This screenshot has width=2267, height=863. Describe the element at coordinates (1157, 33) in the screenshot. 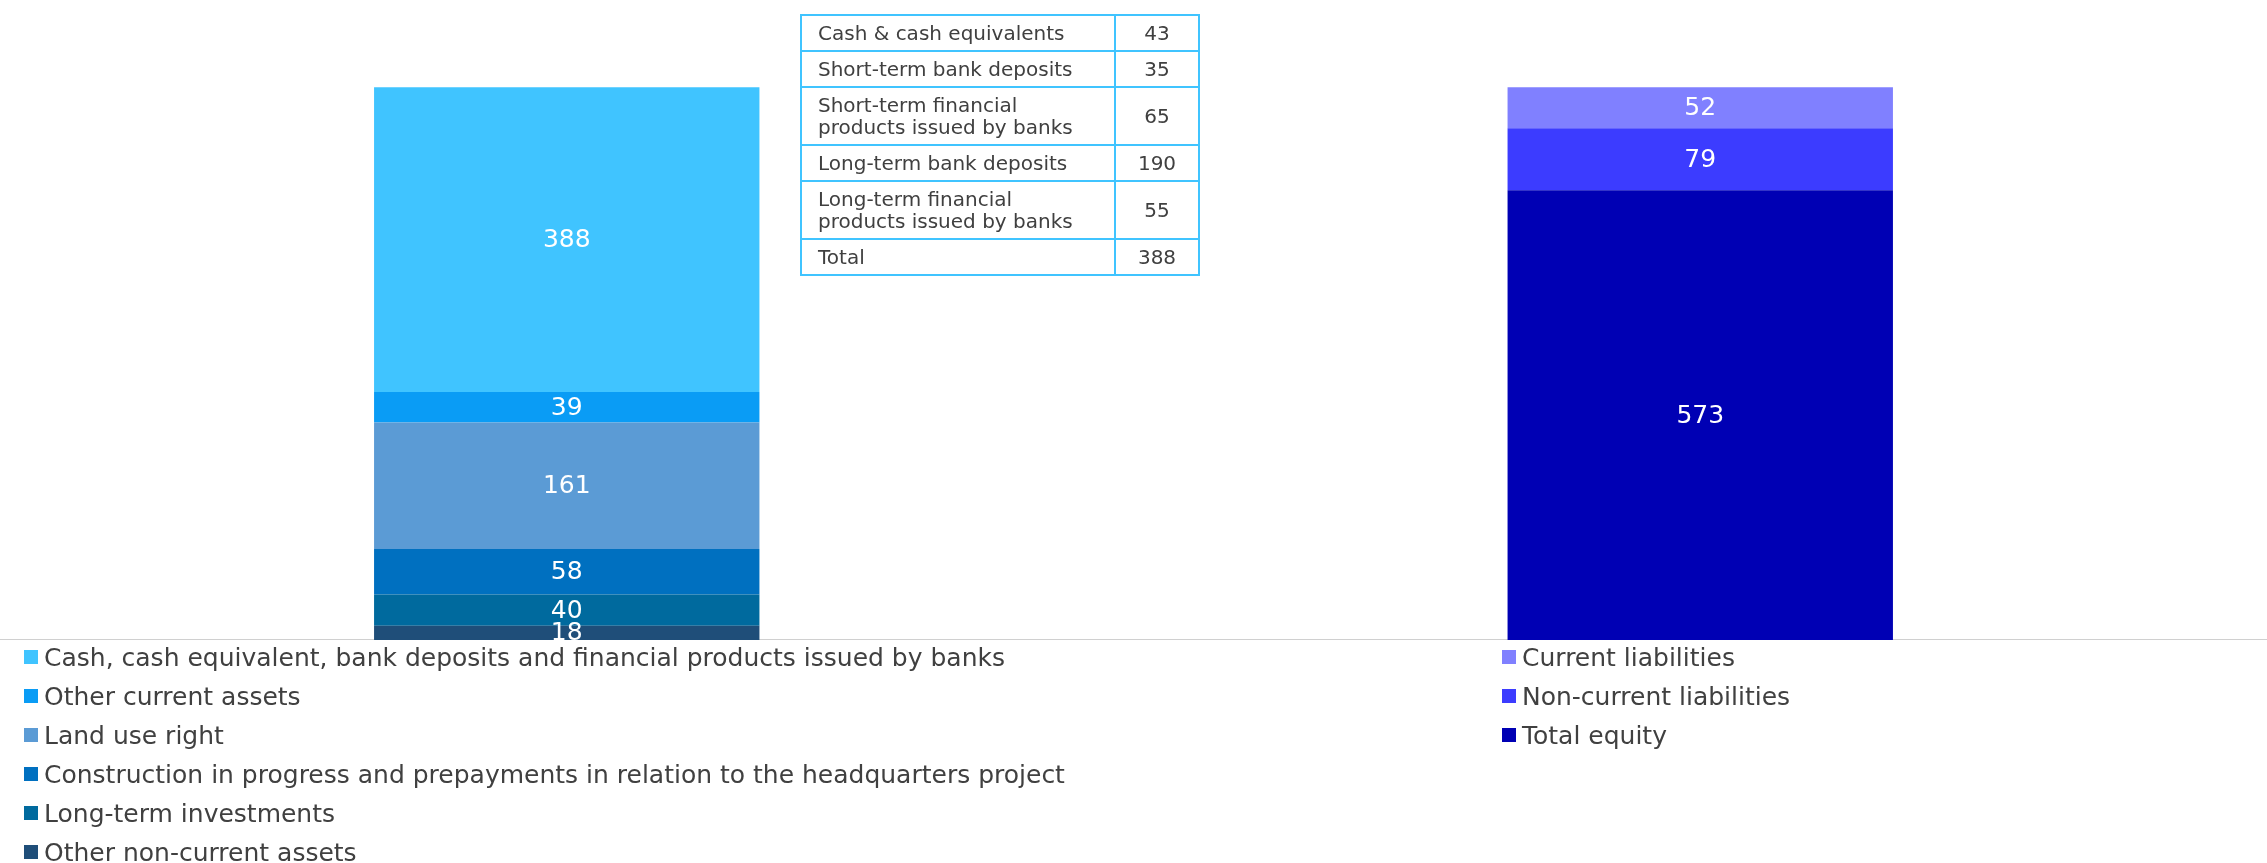

I see `text: 43` at that location.